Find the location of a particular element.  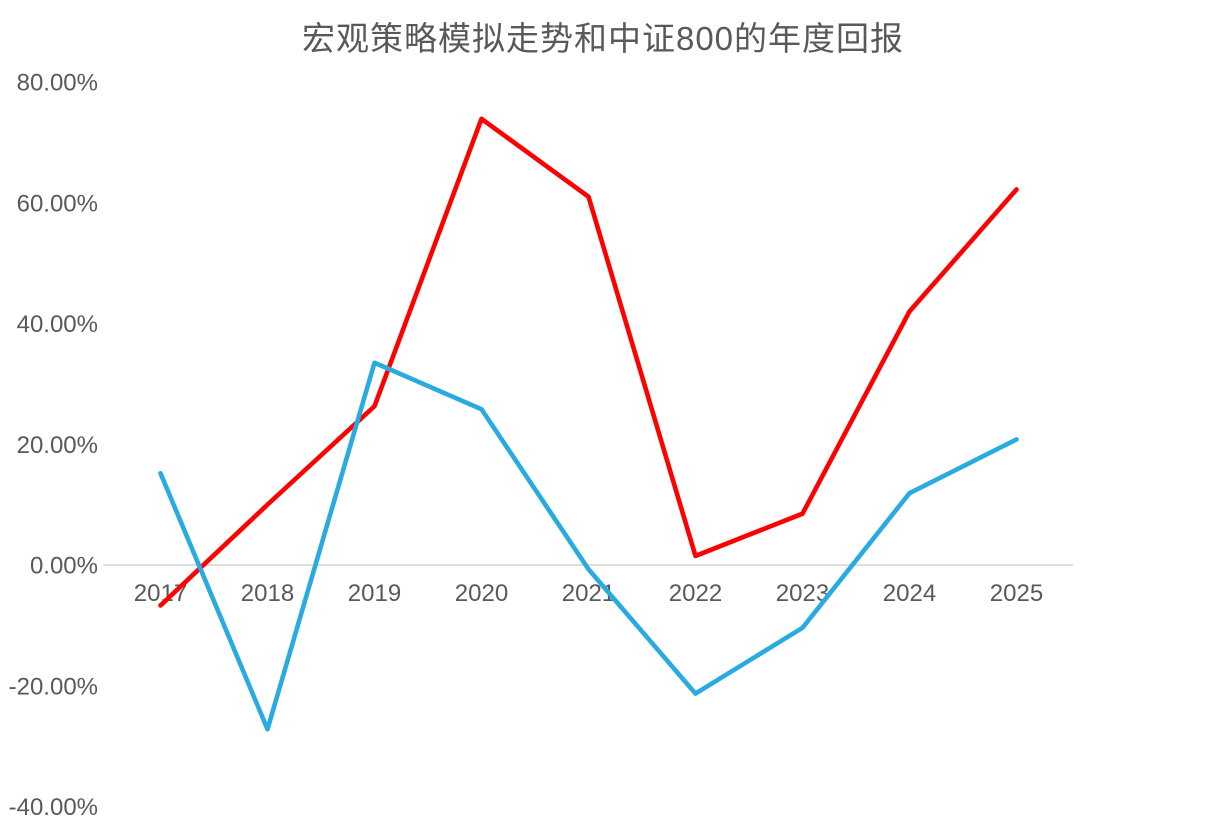

x-axis-tick-label: 2019 is located at coordinates (374, 593).